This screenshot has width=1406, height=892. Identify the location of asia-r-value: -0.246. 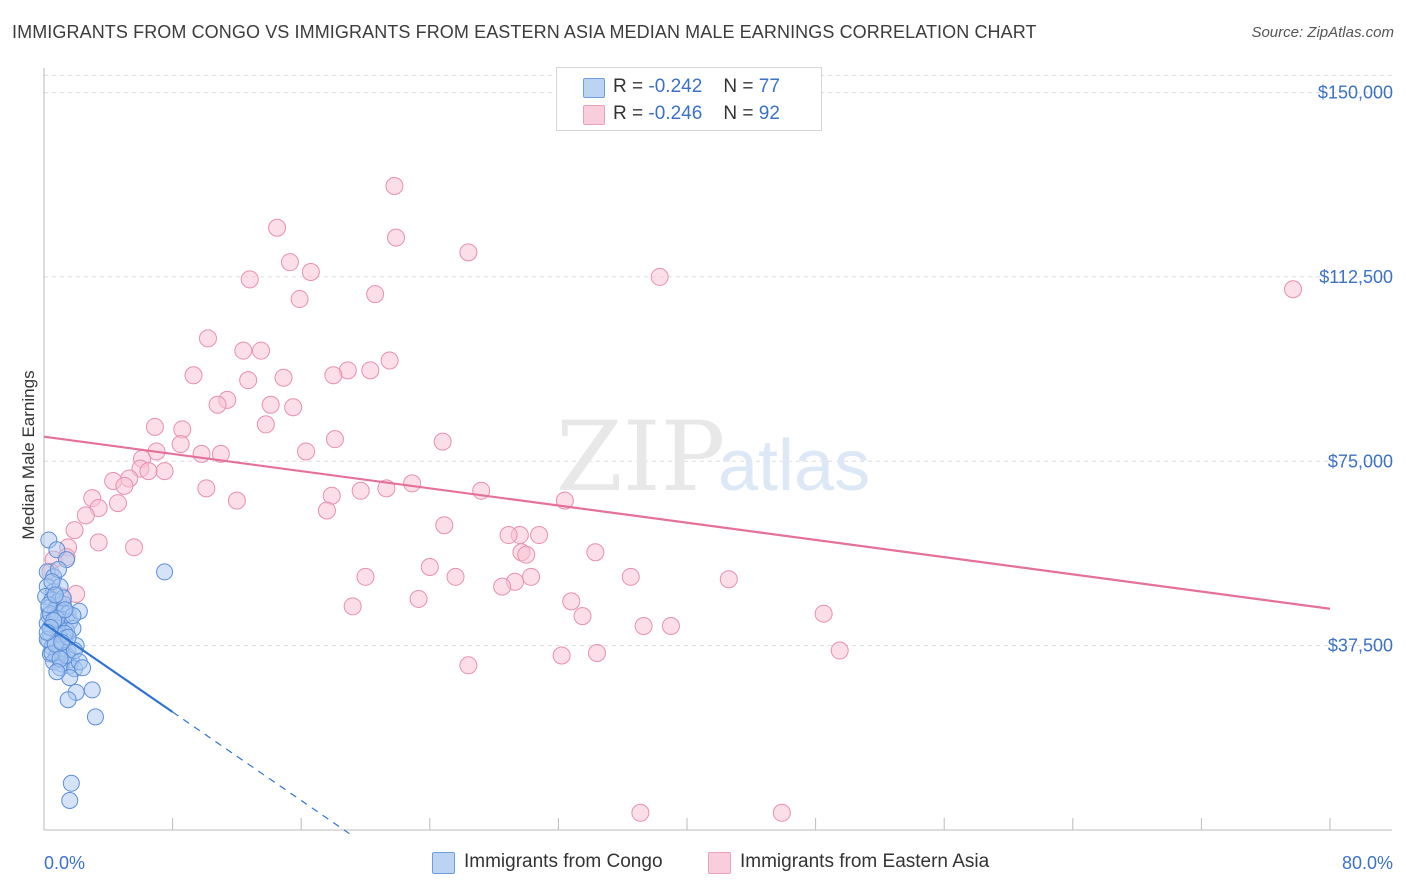
(675, 113).